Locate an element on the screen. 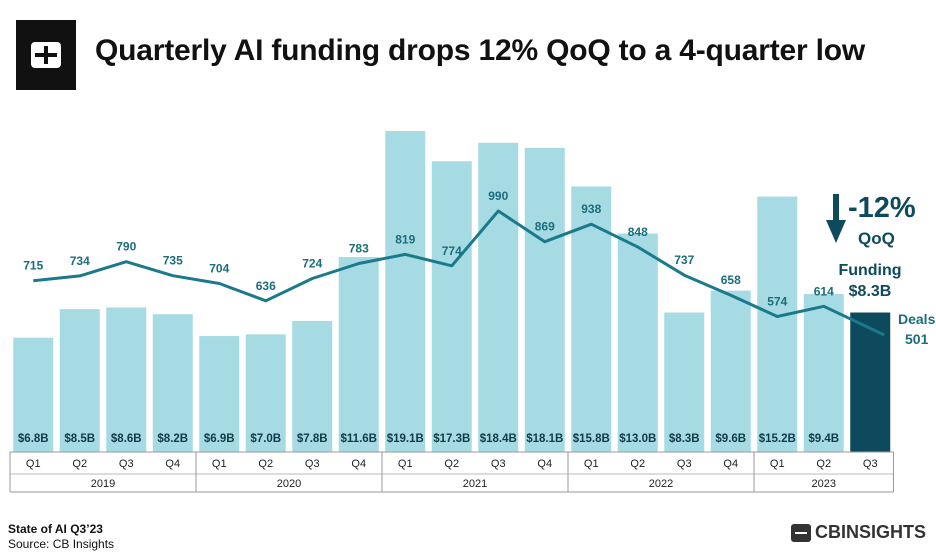 The height and width of the screenshot is (556, 936). deal-value-label: 574 is located at coordinates (777, 301).